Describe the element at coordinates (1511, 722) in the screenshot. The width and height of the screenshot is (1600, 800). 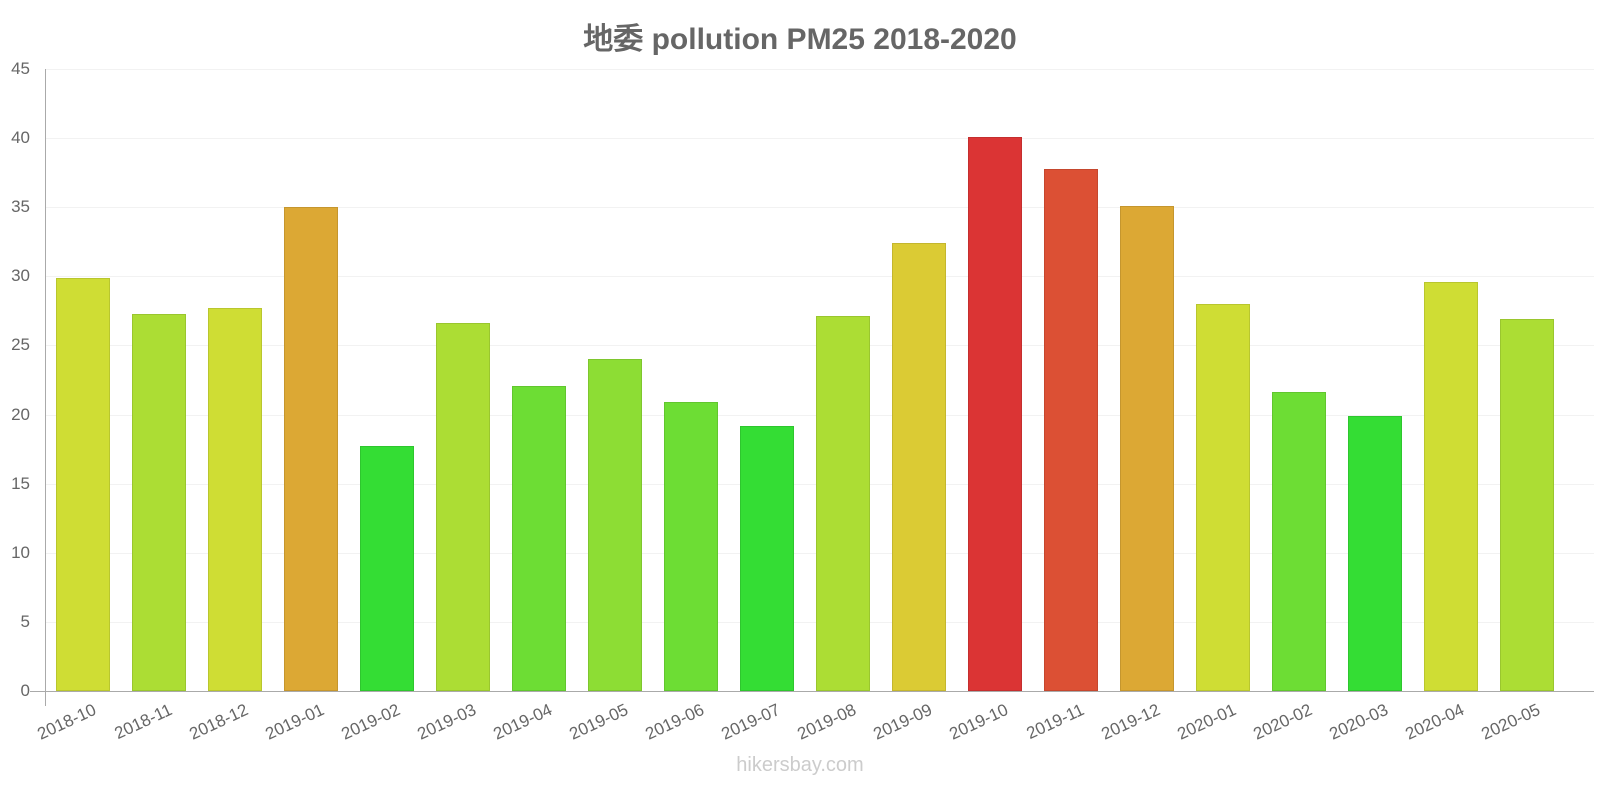
I see `x-tick-label: 2020-05` at that location.